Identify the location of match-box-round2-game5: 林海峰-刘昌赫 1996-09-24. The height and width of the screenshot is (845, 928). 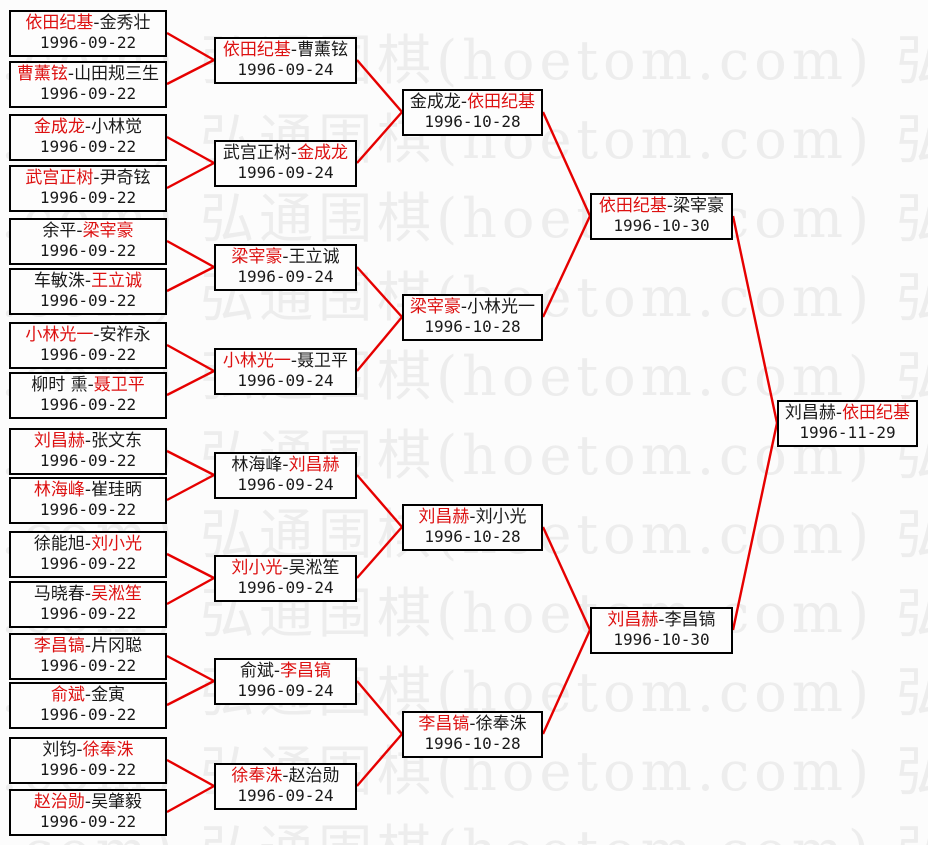
(285, 475).